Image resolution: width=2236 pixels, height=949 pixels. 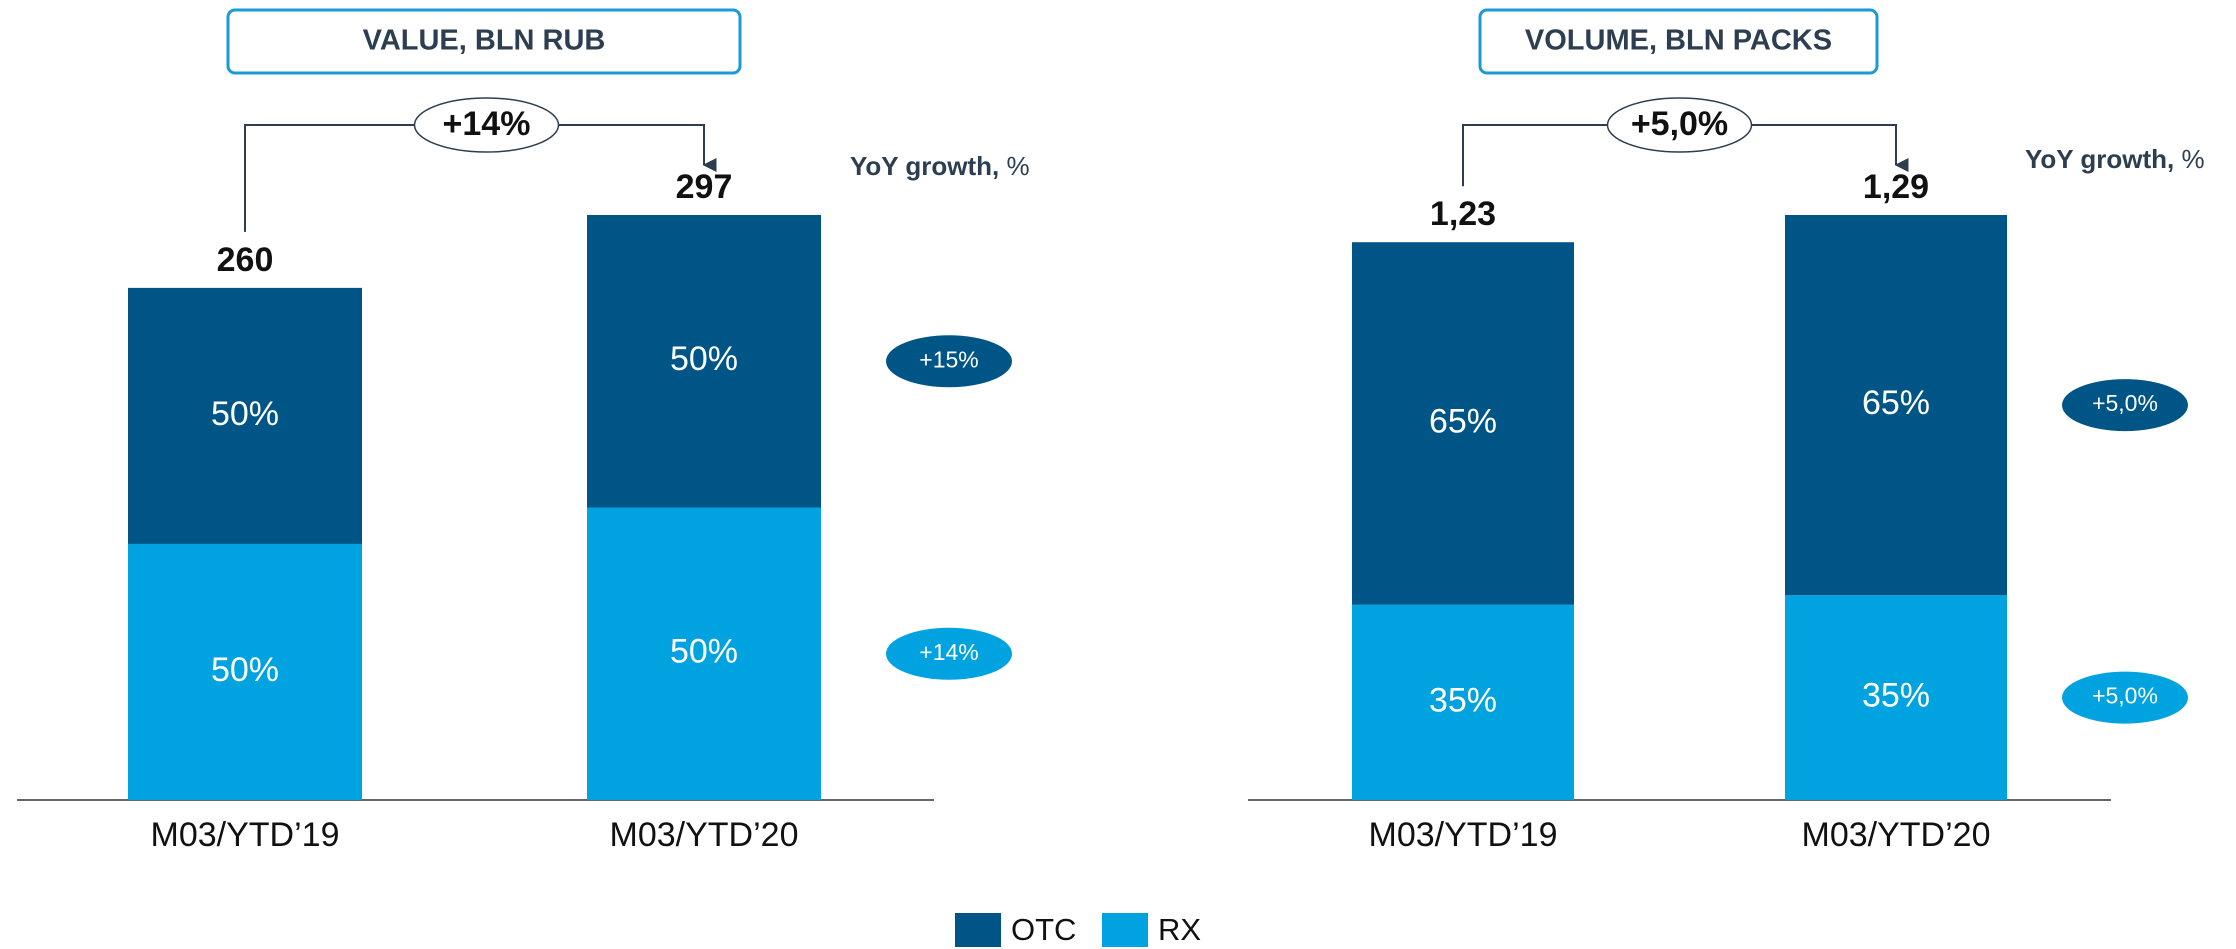 What do you see at coordinates (1896, 187) in the screenshot?
I see `total-label: 1,29` at bounding box center [1896, 187].